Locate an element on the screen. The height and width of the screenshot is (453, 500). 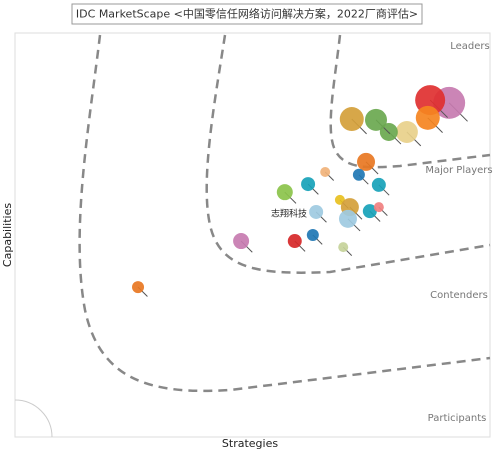
boundary-curve is located at coordinates (410, 101).